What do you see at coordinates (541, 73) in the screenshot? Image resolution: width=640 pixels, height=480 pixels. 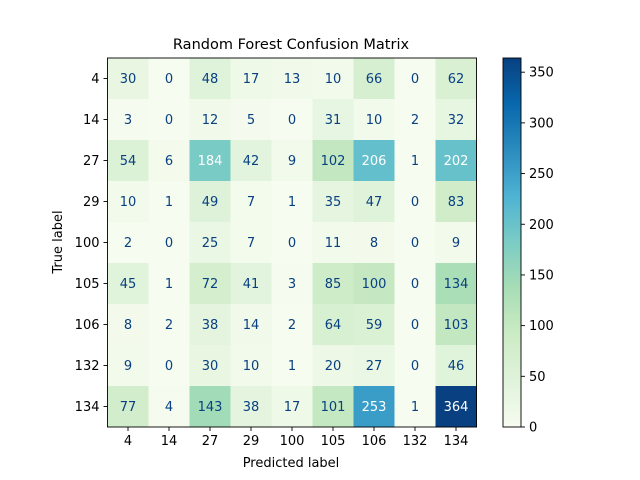 I see `colorbar-tick-label: 350` at bounding box center [541, 73].